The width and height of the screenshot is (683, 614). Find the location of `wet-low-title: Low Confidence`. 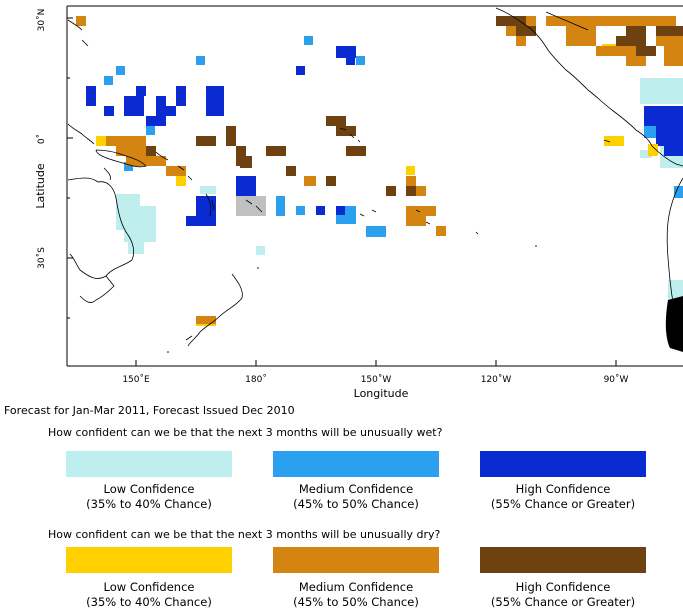

wet-low-title: Low Confidence is located at coordinates (149, 489).